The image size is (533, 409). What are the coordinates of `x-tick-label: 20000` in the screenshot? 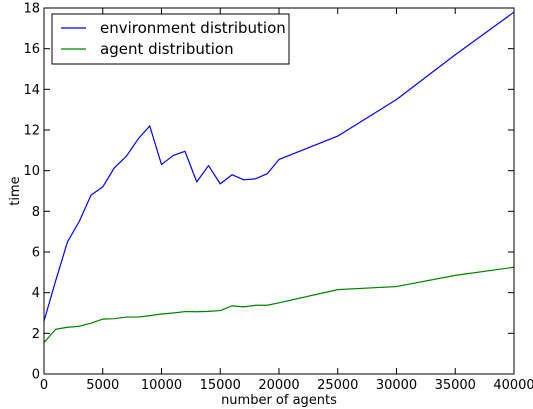 It's located at (278, 385).